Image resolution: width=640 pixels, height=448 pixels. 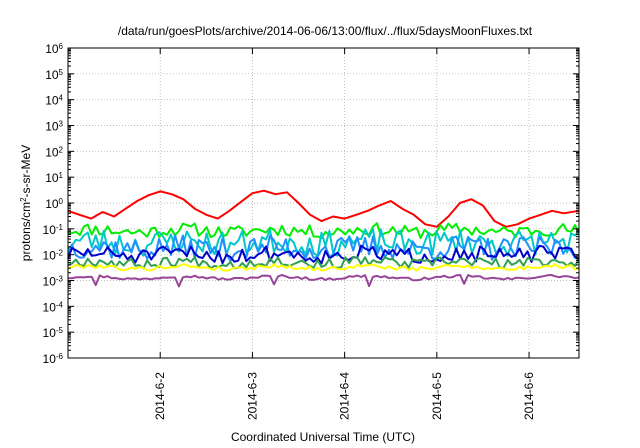 What do you see at coordinates (23, 199) in the screenshot?
I see `y-axis-label-sup: 2` at bounding box center [23, 199].